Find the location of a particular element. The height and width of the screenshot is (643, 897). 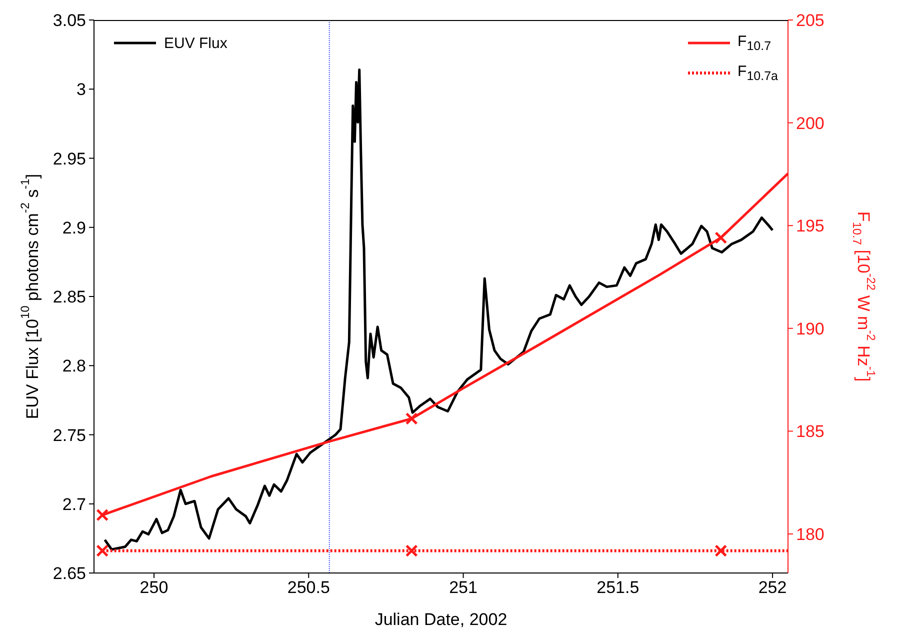

x-tick-label: 251 is located at coordinates (463, 588).